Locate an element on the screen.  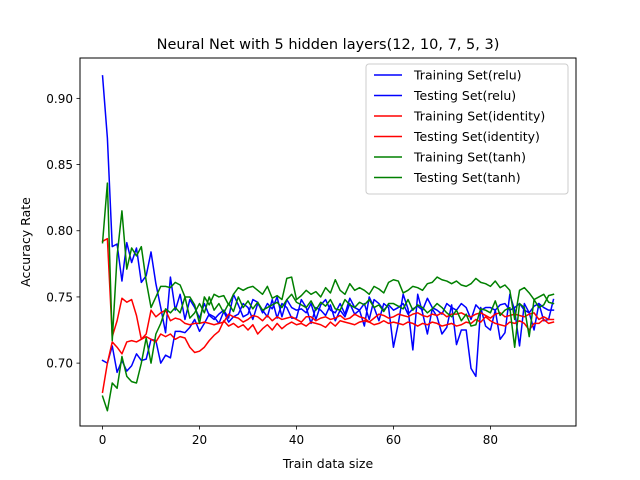
y-tick-label: 0.70 is located at coordinates (59, 364).